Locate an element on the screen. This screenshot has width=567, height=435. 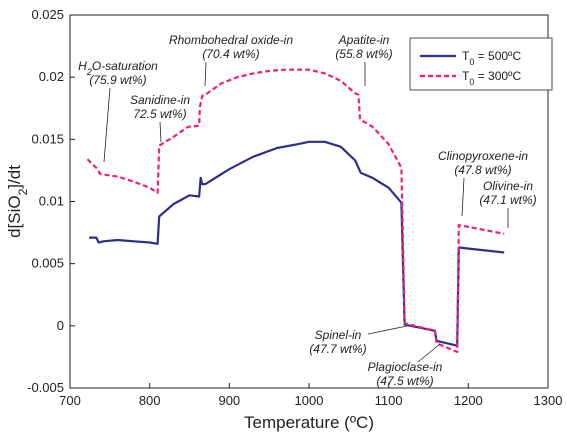
annotation-spinel-in: Spinel-in (47.7 wt%) is located at coordinates (358, 340).